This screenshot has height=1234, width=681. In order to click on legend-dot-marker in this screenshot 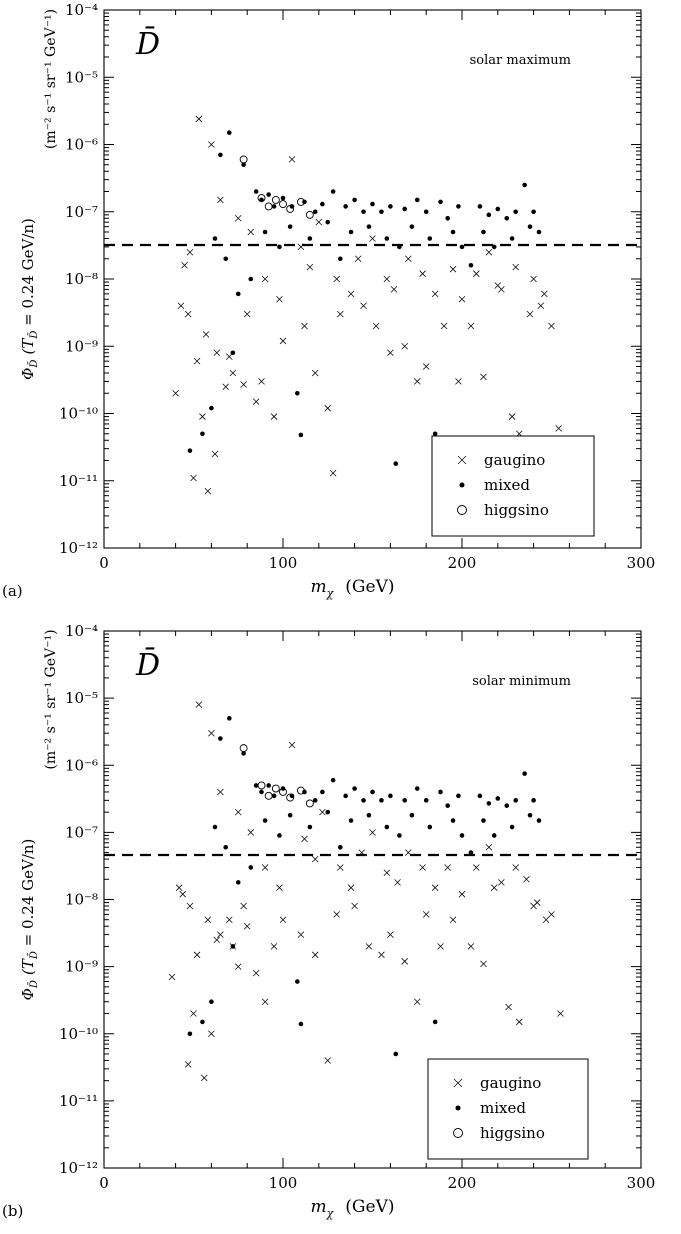, I will do `click(458, 1108)`.